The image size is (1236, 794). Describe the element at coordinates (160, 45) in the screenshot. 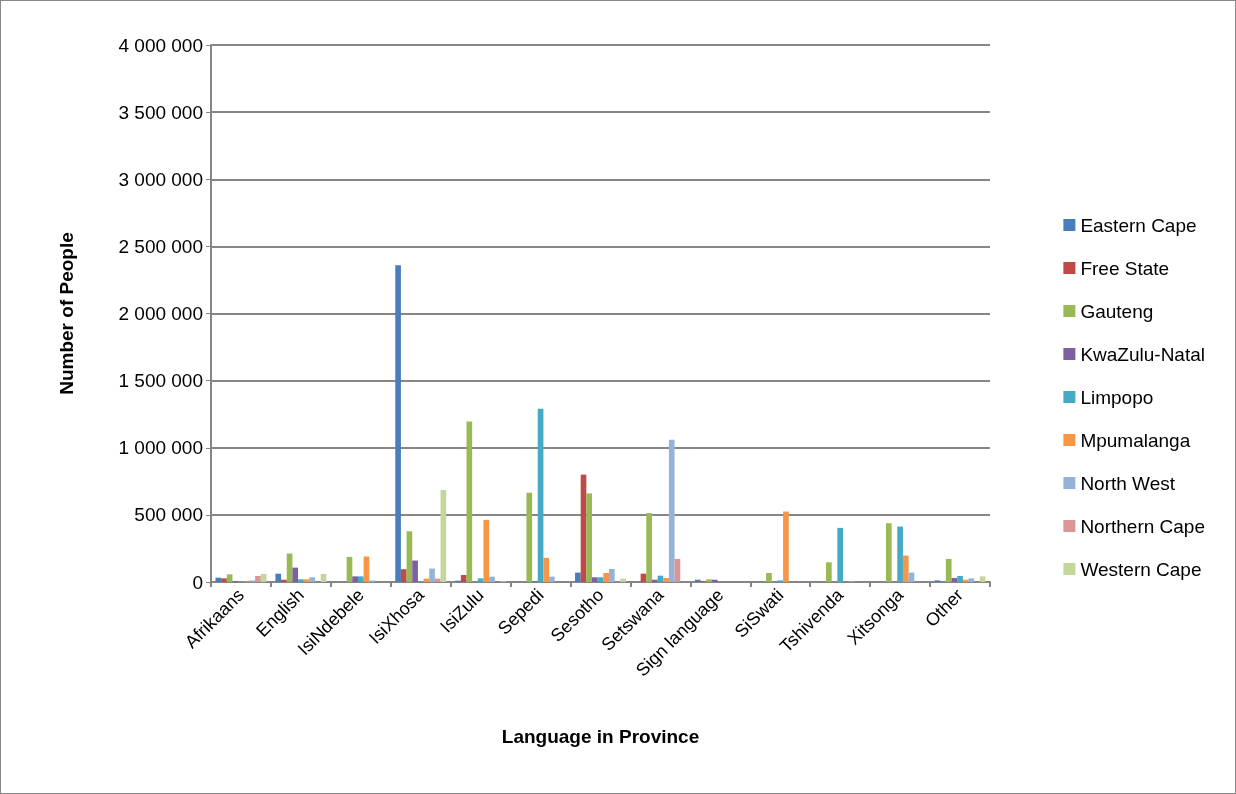

I see `y-tick-label: 4 000 000` at that location.